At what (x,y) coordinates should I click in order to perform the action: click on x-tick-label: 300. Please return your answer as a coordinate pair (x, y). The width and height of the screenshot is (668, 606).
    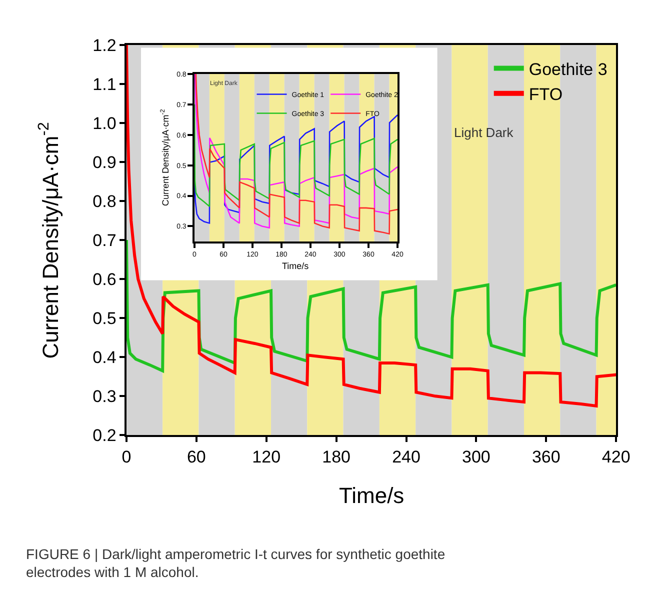
    Looking at the image, I should click on (476, 456).